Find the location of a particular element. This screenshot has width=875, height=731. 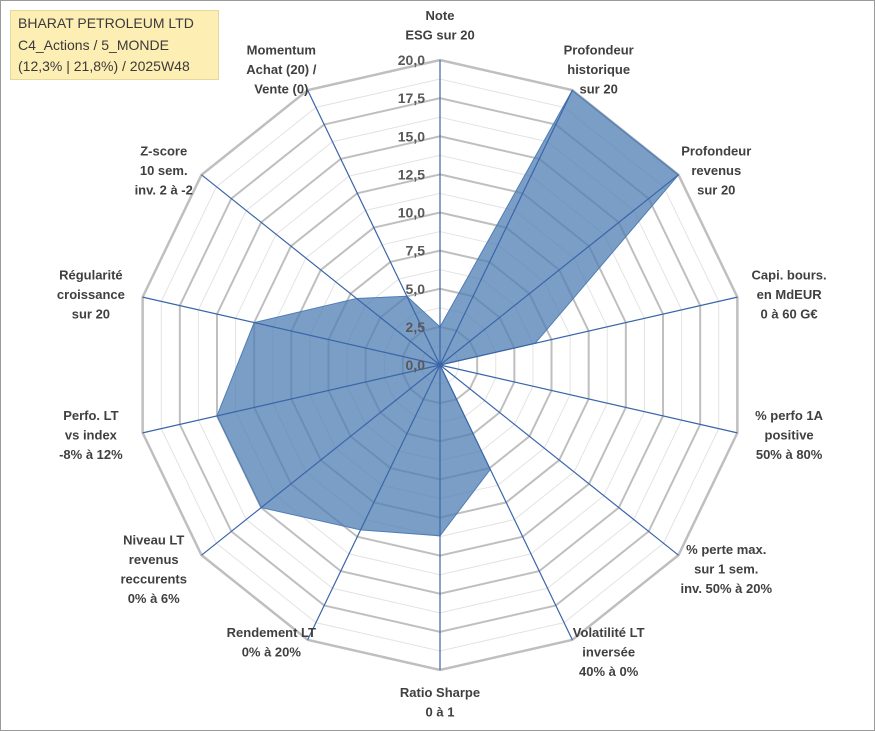

axis-label: Z-score 10 sem. inv. 2 à -2 is located at coordinates (164, 170).